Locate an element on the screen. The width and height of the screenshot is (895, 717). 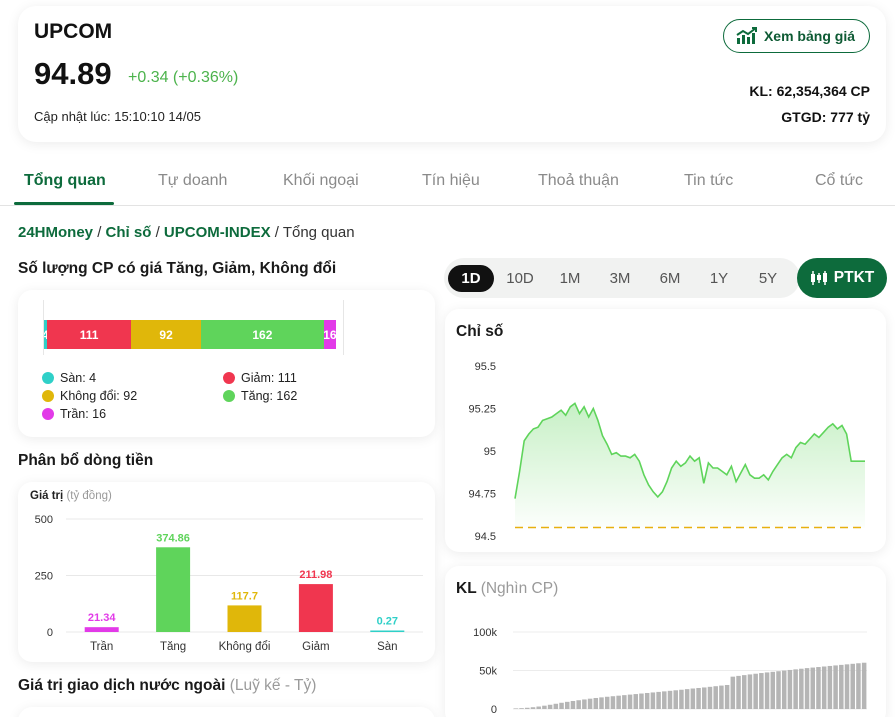
tab-signals: Tín hiệu is located at coordinates (451, 180).